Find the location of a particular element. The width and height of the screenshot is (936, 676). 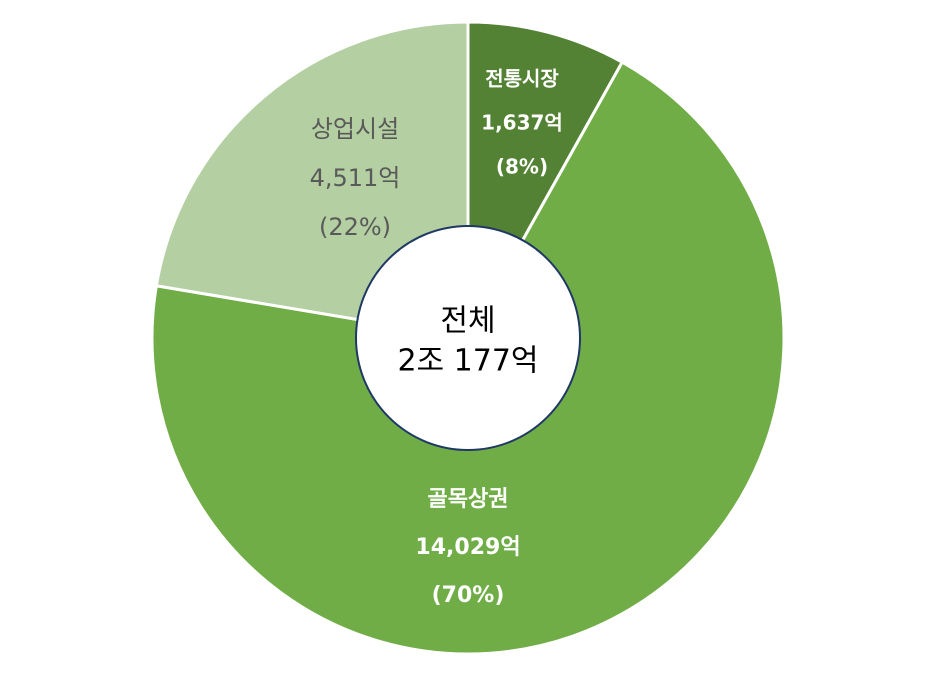

category-label: 골목상권 is located at coordinates (468, 499).